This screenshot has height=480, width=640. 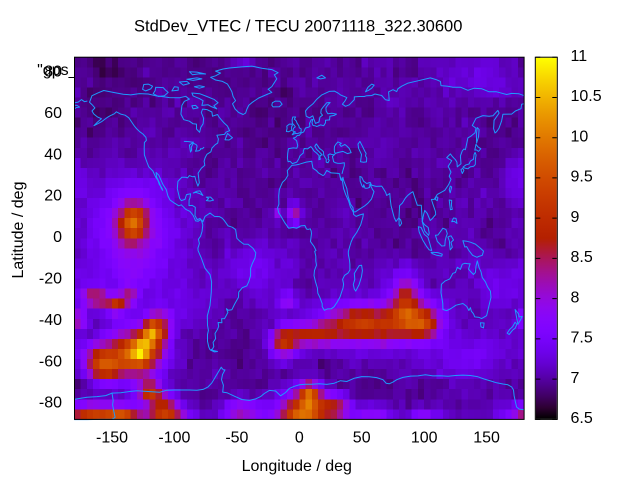 I want to click on svg-text: -40, so click(x=50, y=320).